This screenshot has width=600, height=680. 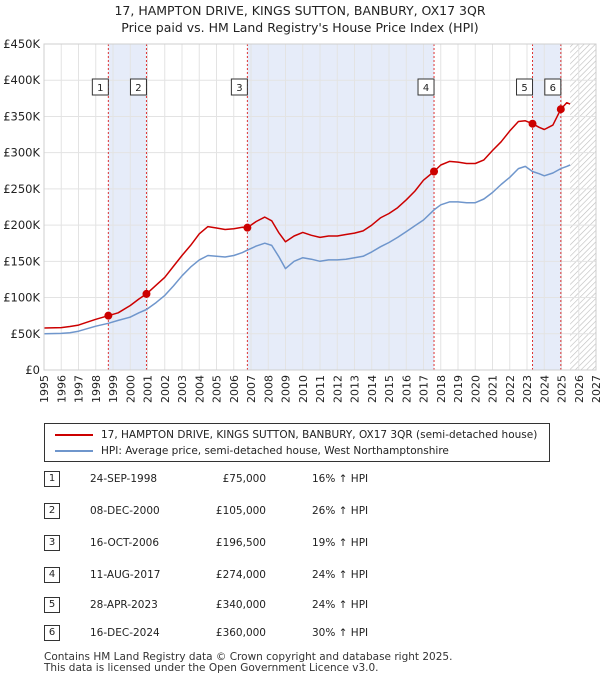 I want to click on x-tick-label: 2003, so click(x=182, y=389).